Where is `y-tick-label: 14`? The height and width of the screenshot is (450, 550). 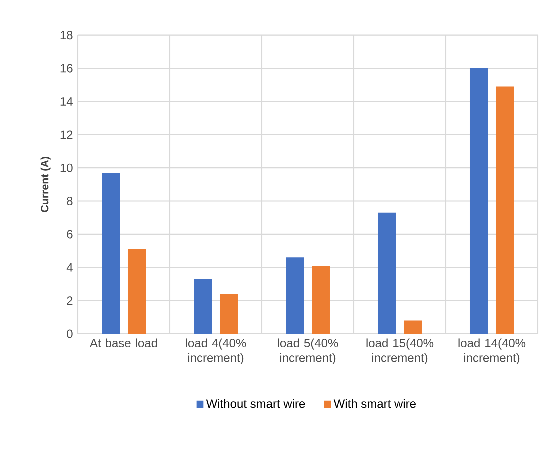
y-tick-label: 14 is located at coordinates (66, 102).